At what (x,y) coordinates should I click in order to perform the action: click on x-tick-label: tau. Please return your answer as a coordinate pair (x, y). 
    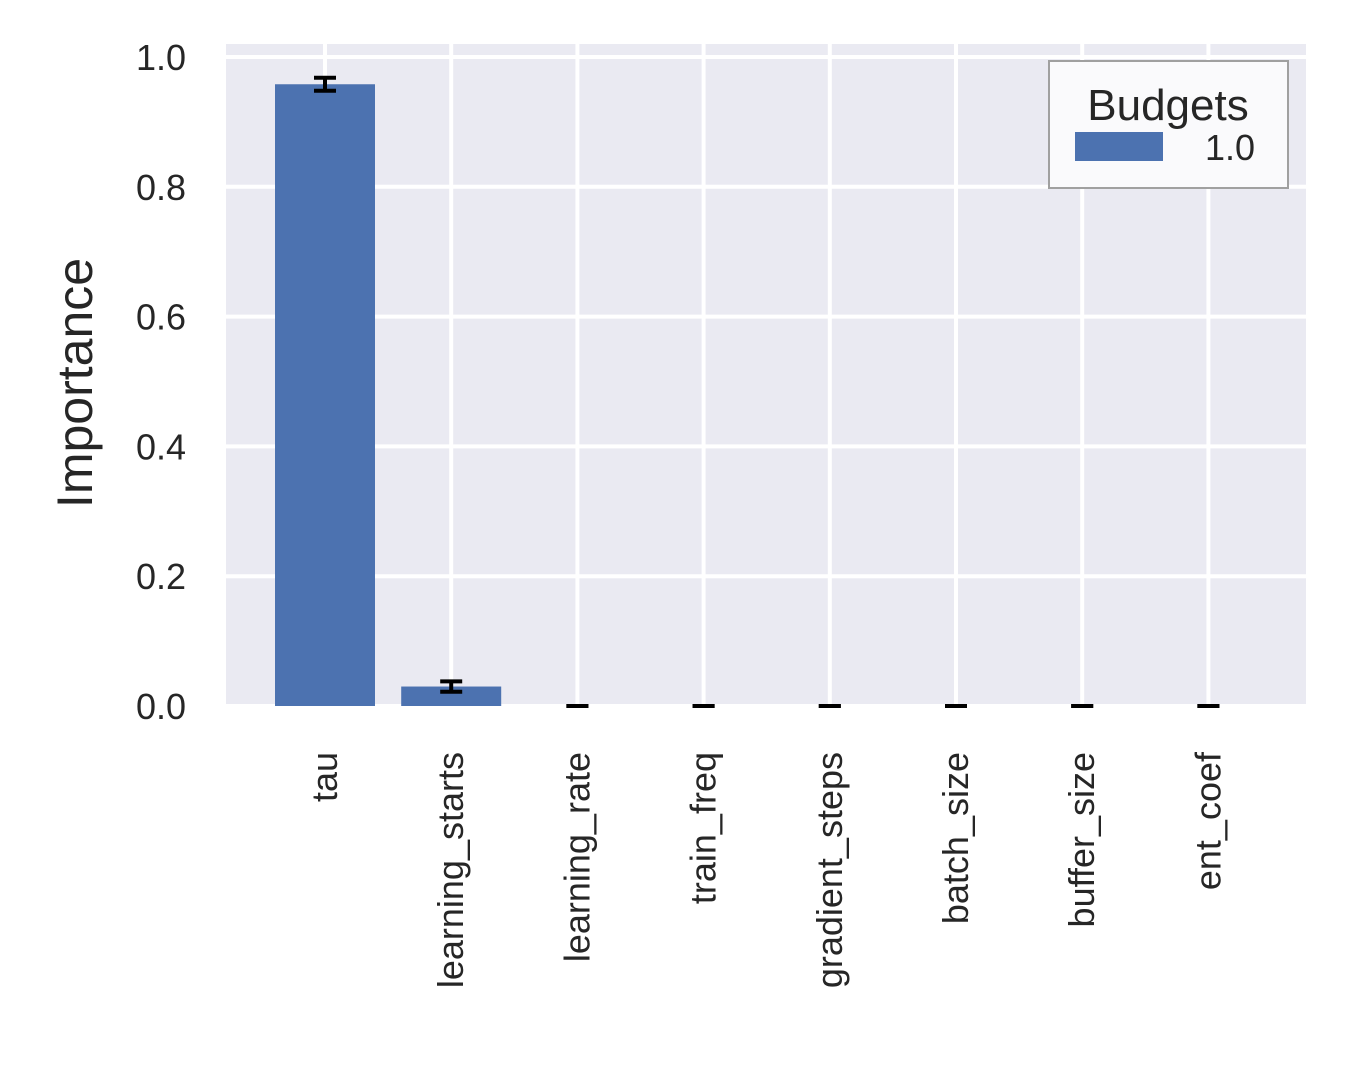
    Looking at the image, I should click on (324, 777).